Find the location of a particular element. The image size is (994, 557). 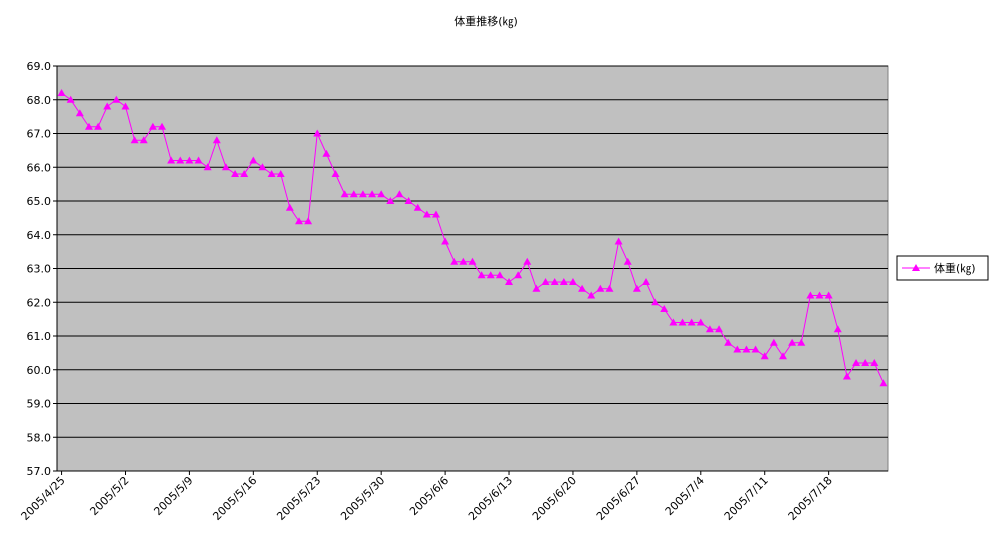

y-tick-label: 69.0 is located at coordinates (39, 66).